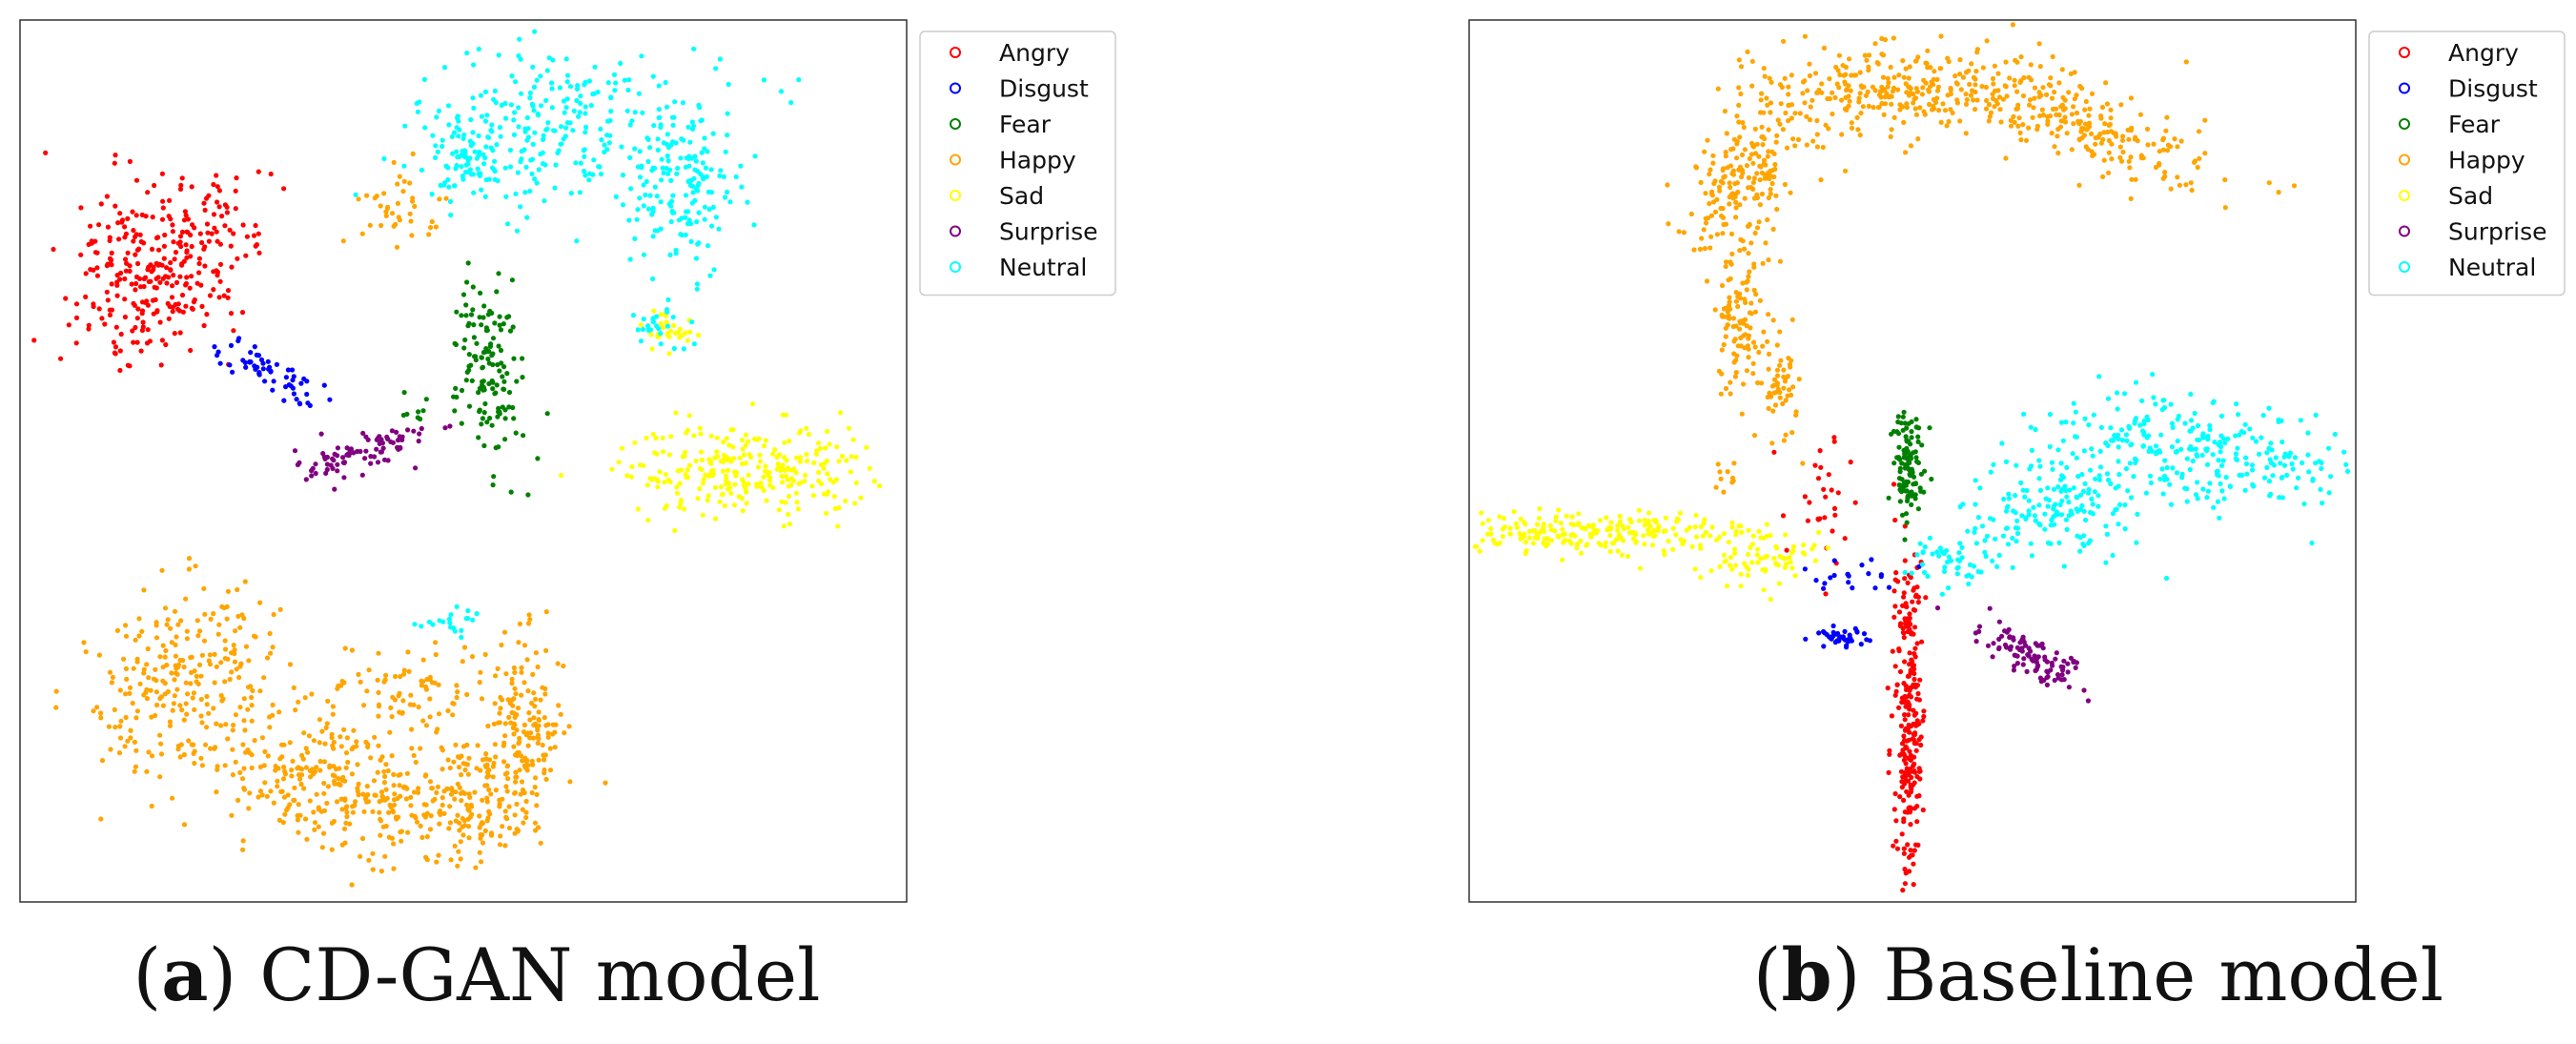  I want to click on series-sad, so click(721, 421).